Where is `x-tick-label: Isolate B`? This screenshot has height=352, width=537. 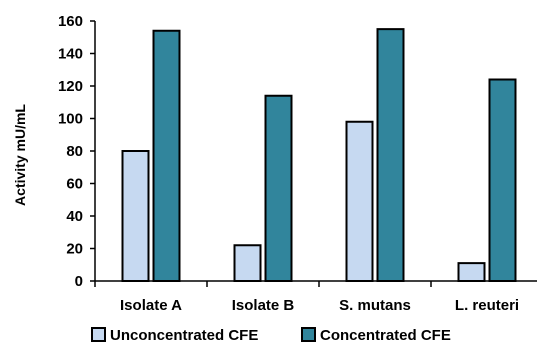 x-tick-label: Isolate B is located at coordinates (263, 305).